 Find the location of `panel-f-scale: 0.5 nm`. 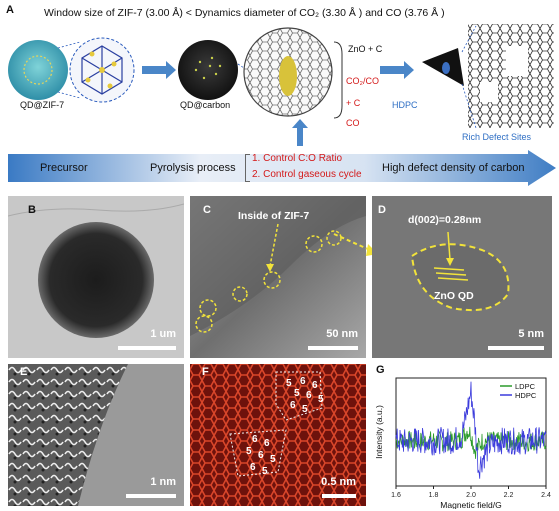

panel-f-scale: 0.5 nm is located at coordinates (338, 482).